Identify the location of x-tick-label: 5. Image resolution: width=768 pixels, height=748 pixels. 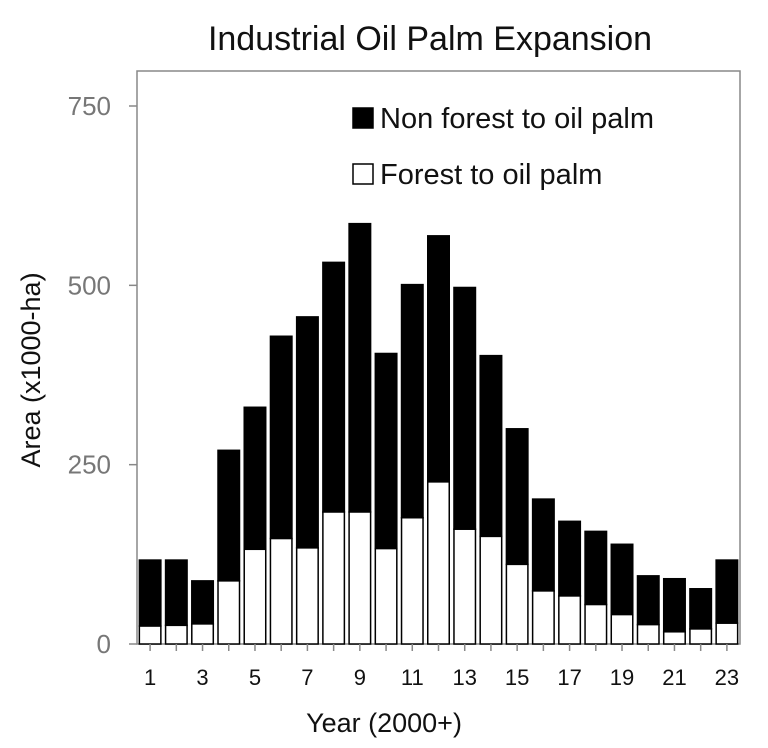
(255, 677).